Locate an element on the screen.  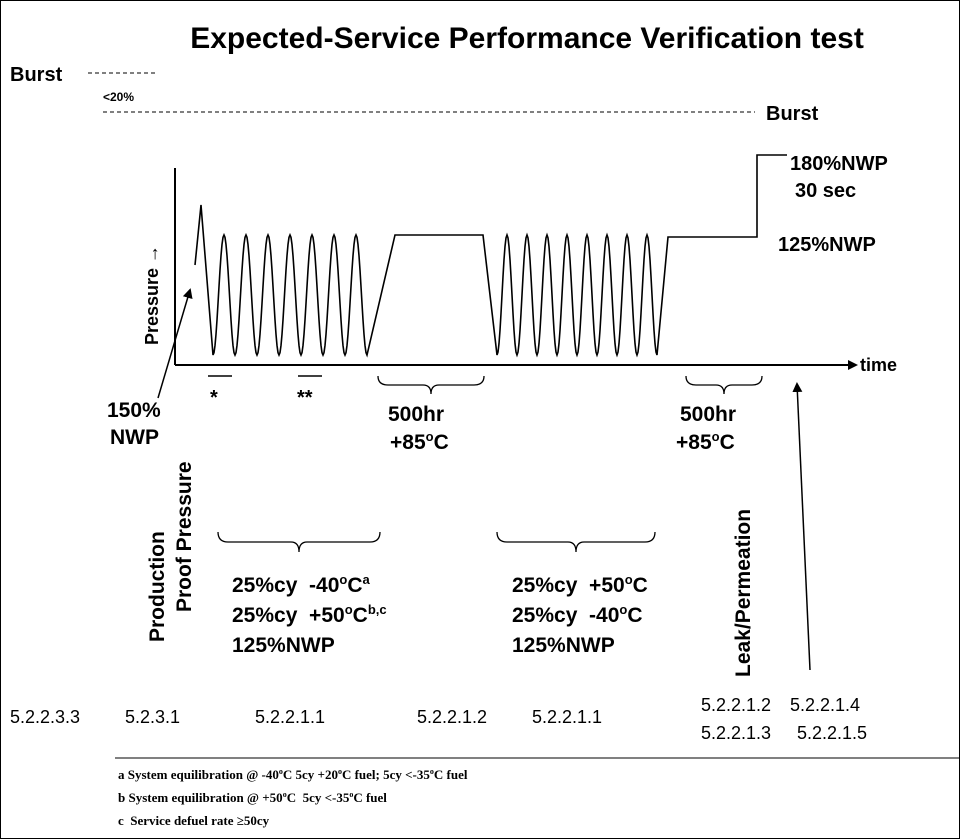
marker: ** is located at coordinates (305, 398).